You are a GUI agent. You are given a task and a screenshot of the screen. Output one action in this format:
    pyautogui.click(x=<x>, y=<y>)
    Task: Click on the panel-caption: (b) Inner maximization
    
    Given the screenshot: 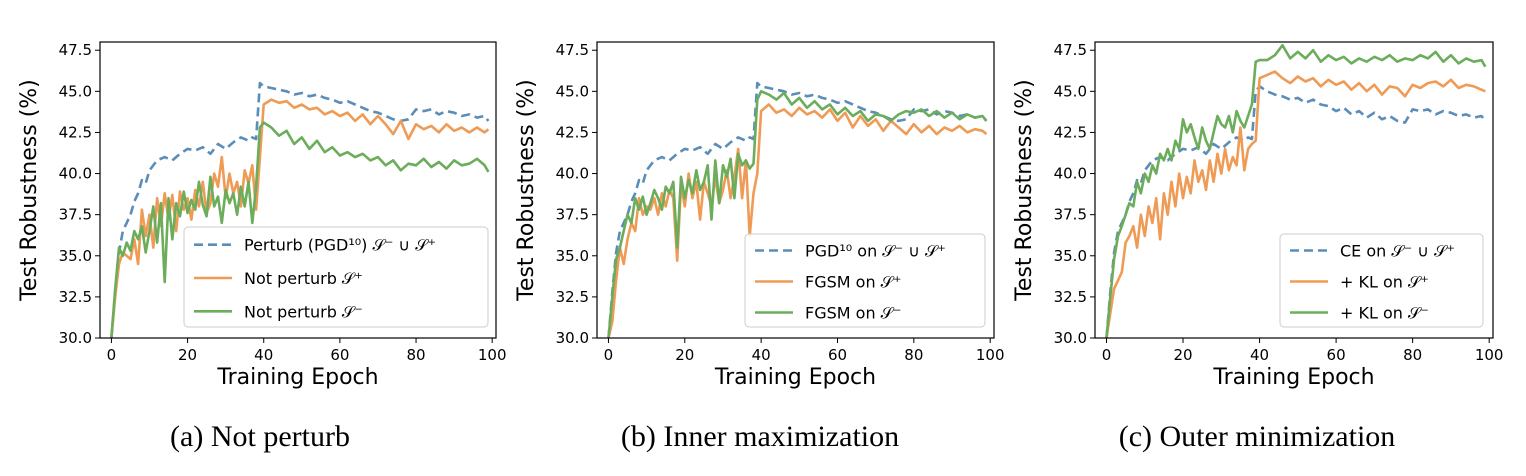 What is the action you would take?
    pyautogui.click(x=760, y=436)
    